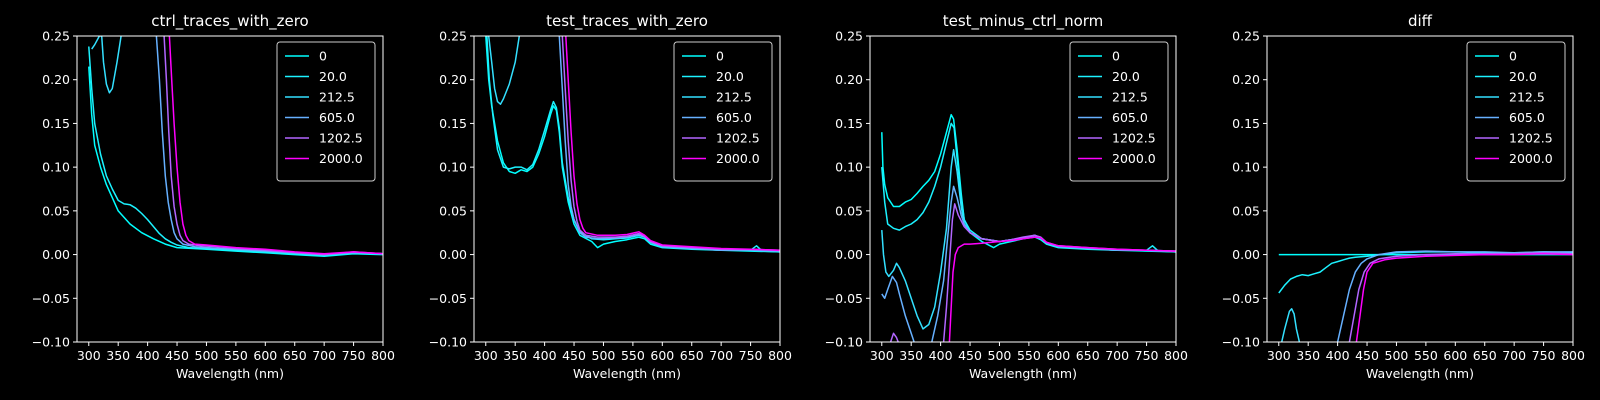 The width and height of the screenshot is (1600, 400). What do you see at coordinates (627, 21) in the screenshot?
I see `chart-title: test_traces_with_zero` at bounding box center [627, 21].